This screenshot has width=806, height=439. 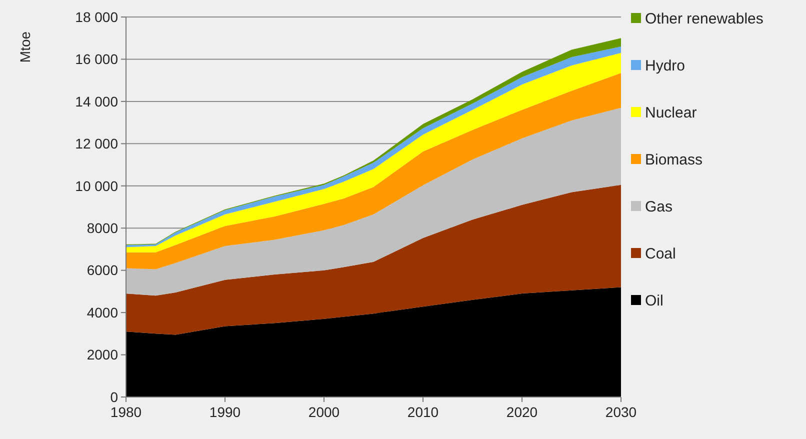 What do you see at coordinates (225, 412) in the screenshot?
I see `x-tick-label: 1990` at bounding box center [225, 412].